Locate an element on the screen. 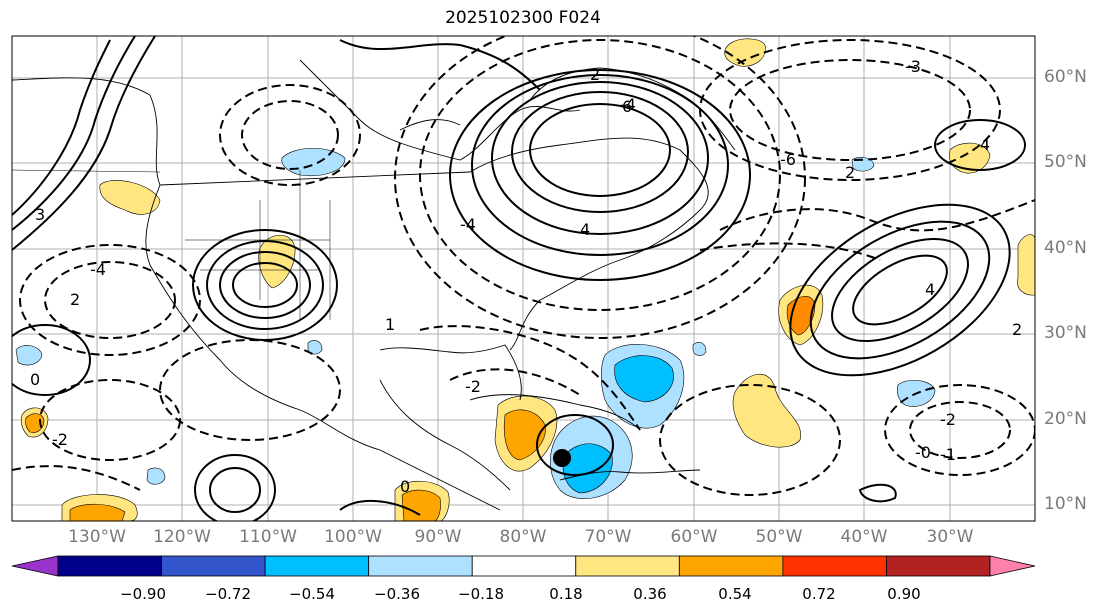  colorbar is located at coordinates (523, 566).